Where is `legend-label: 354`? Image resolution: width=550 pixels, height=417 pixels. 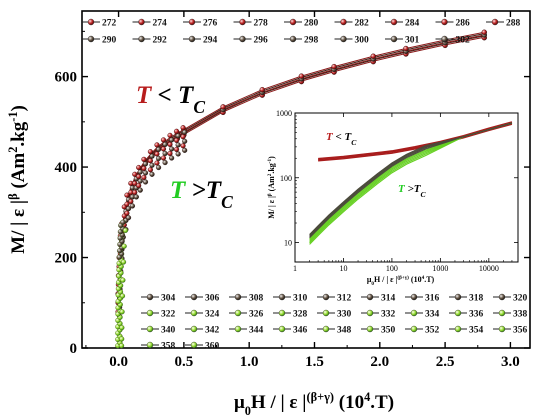
legend-label: 354 is located at coordinates (476, 331).